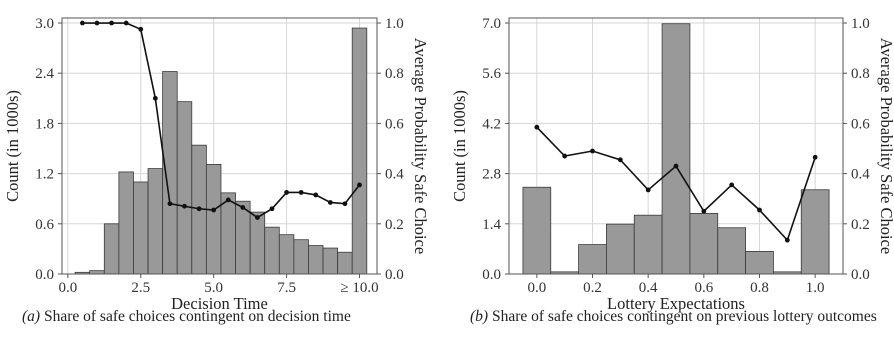 The height and width of the screenshot is (345, 894). Describe the element at coordinates (592, 288) in the screenshot. I see `x-tick-label: 0.2` at that location.